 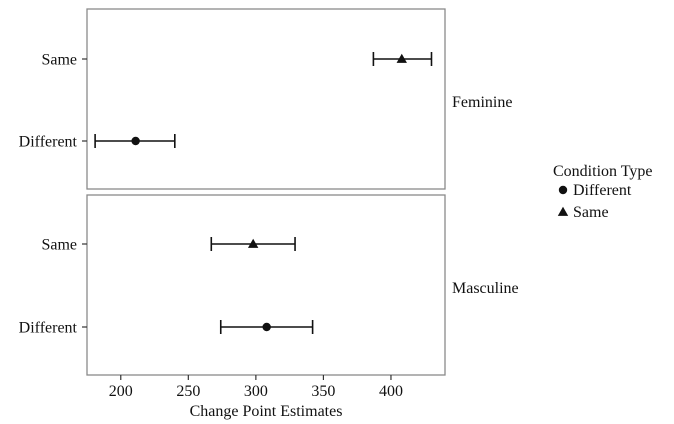 What do you see at coordinates (485, 288) in the screenshot?
I see `facet-label: Masculine` at bounding box center [485, 288].